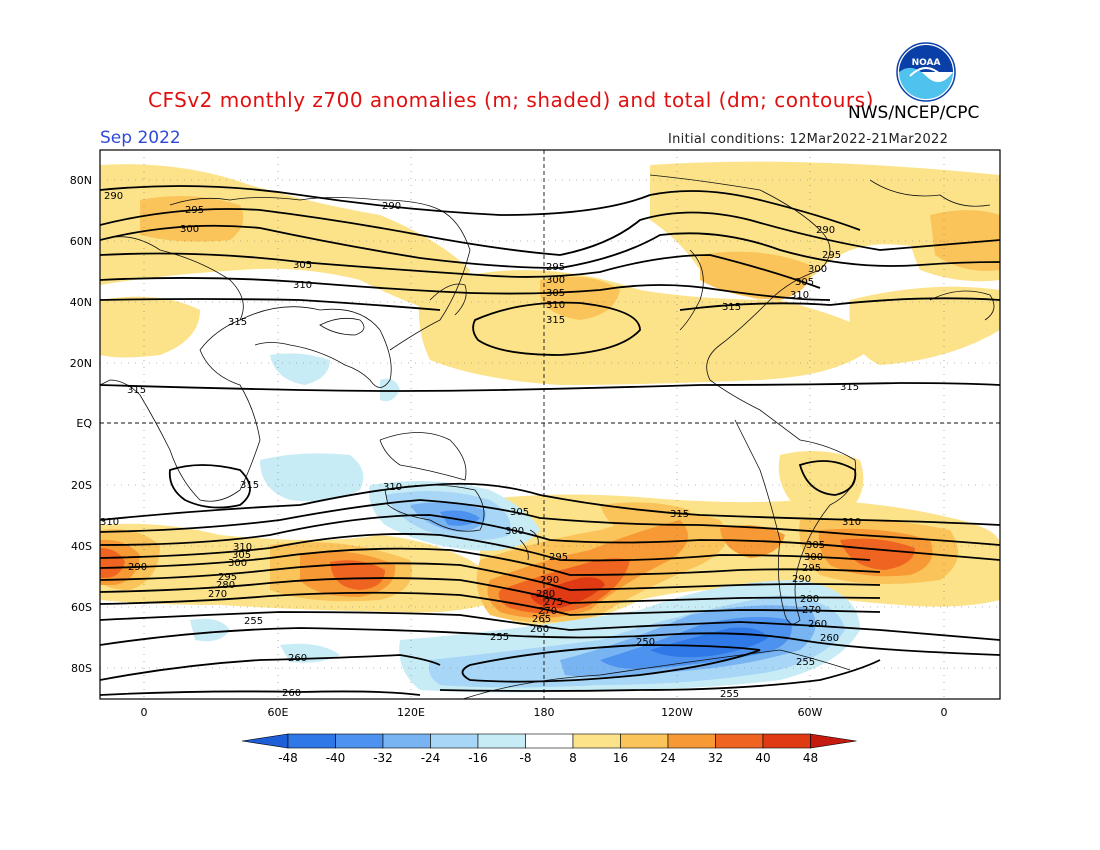  Describe the element at coordinates (81, 485) in the screenshot. I see `lat-label: 20S` at that location.